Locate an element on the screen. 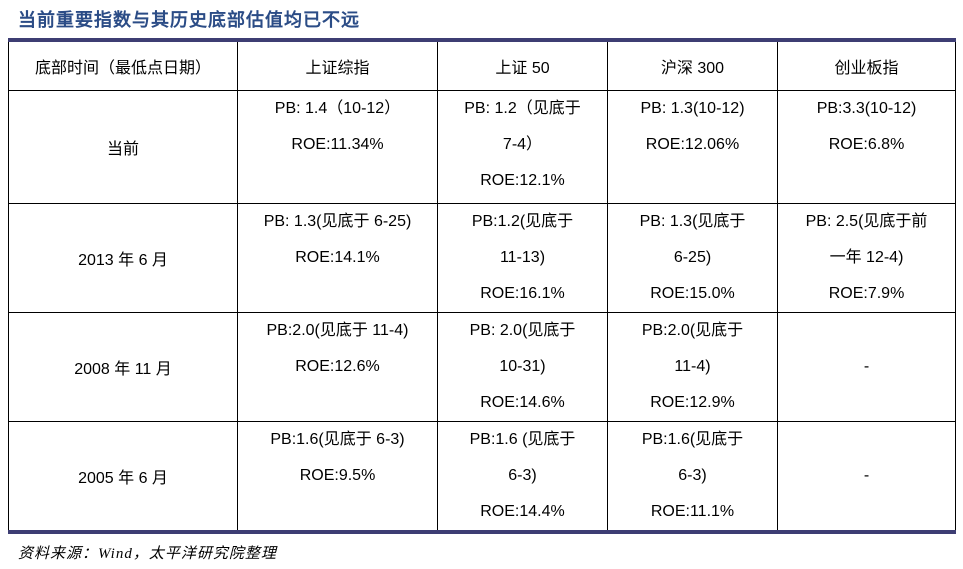 This screenshot has height=569, width=963. pb-roe-cell: PB:1.6 (见底于 6-3) ROE:14.4% is located at coordinates (522, 476).